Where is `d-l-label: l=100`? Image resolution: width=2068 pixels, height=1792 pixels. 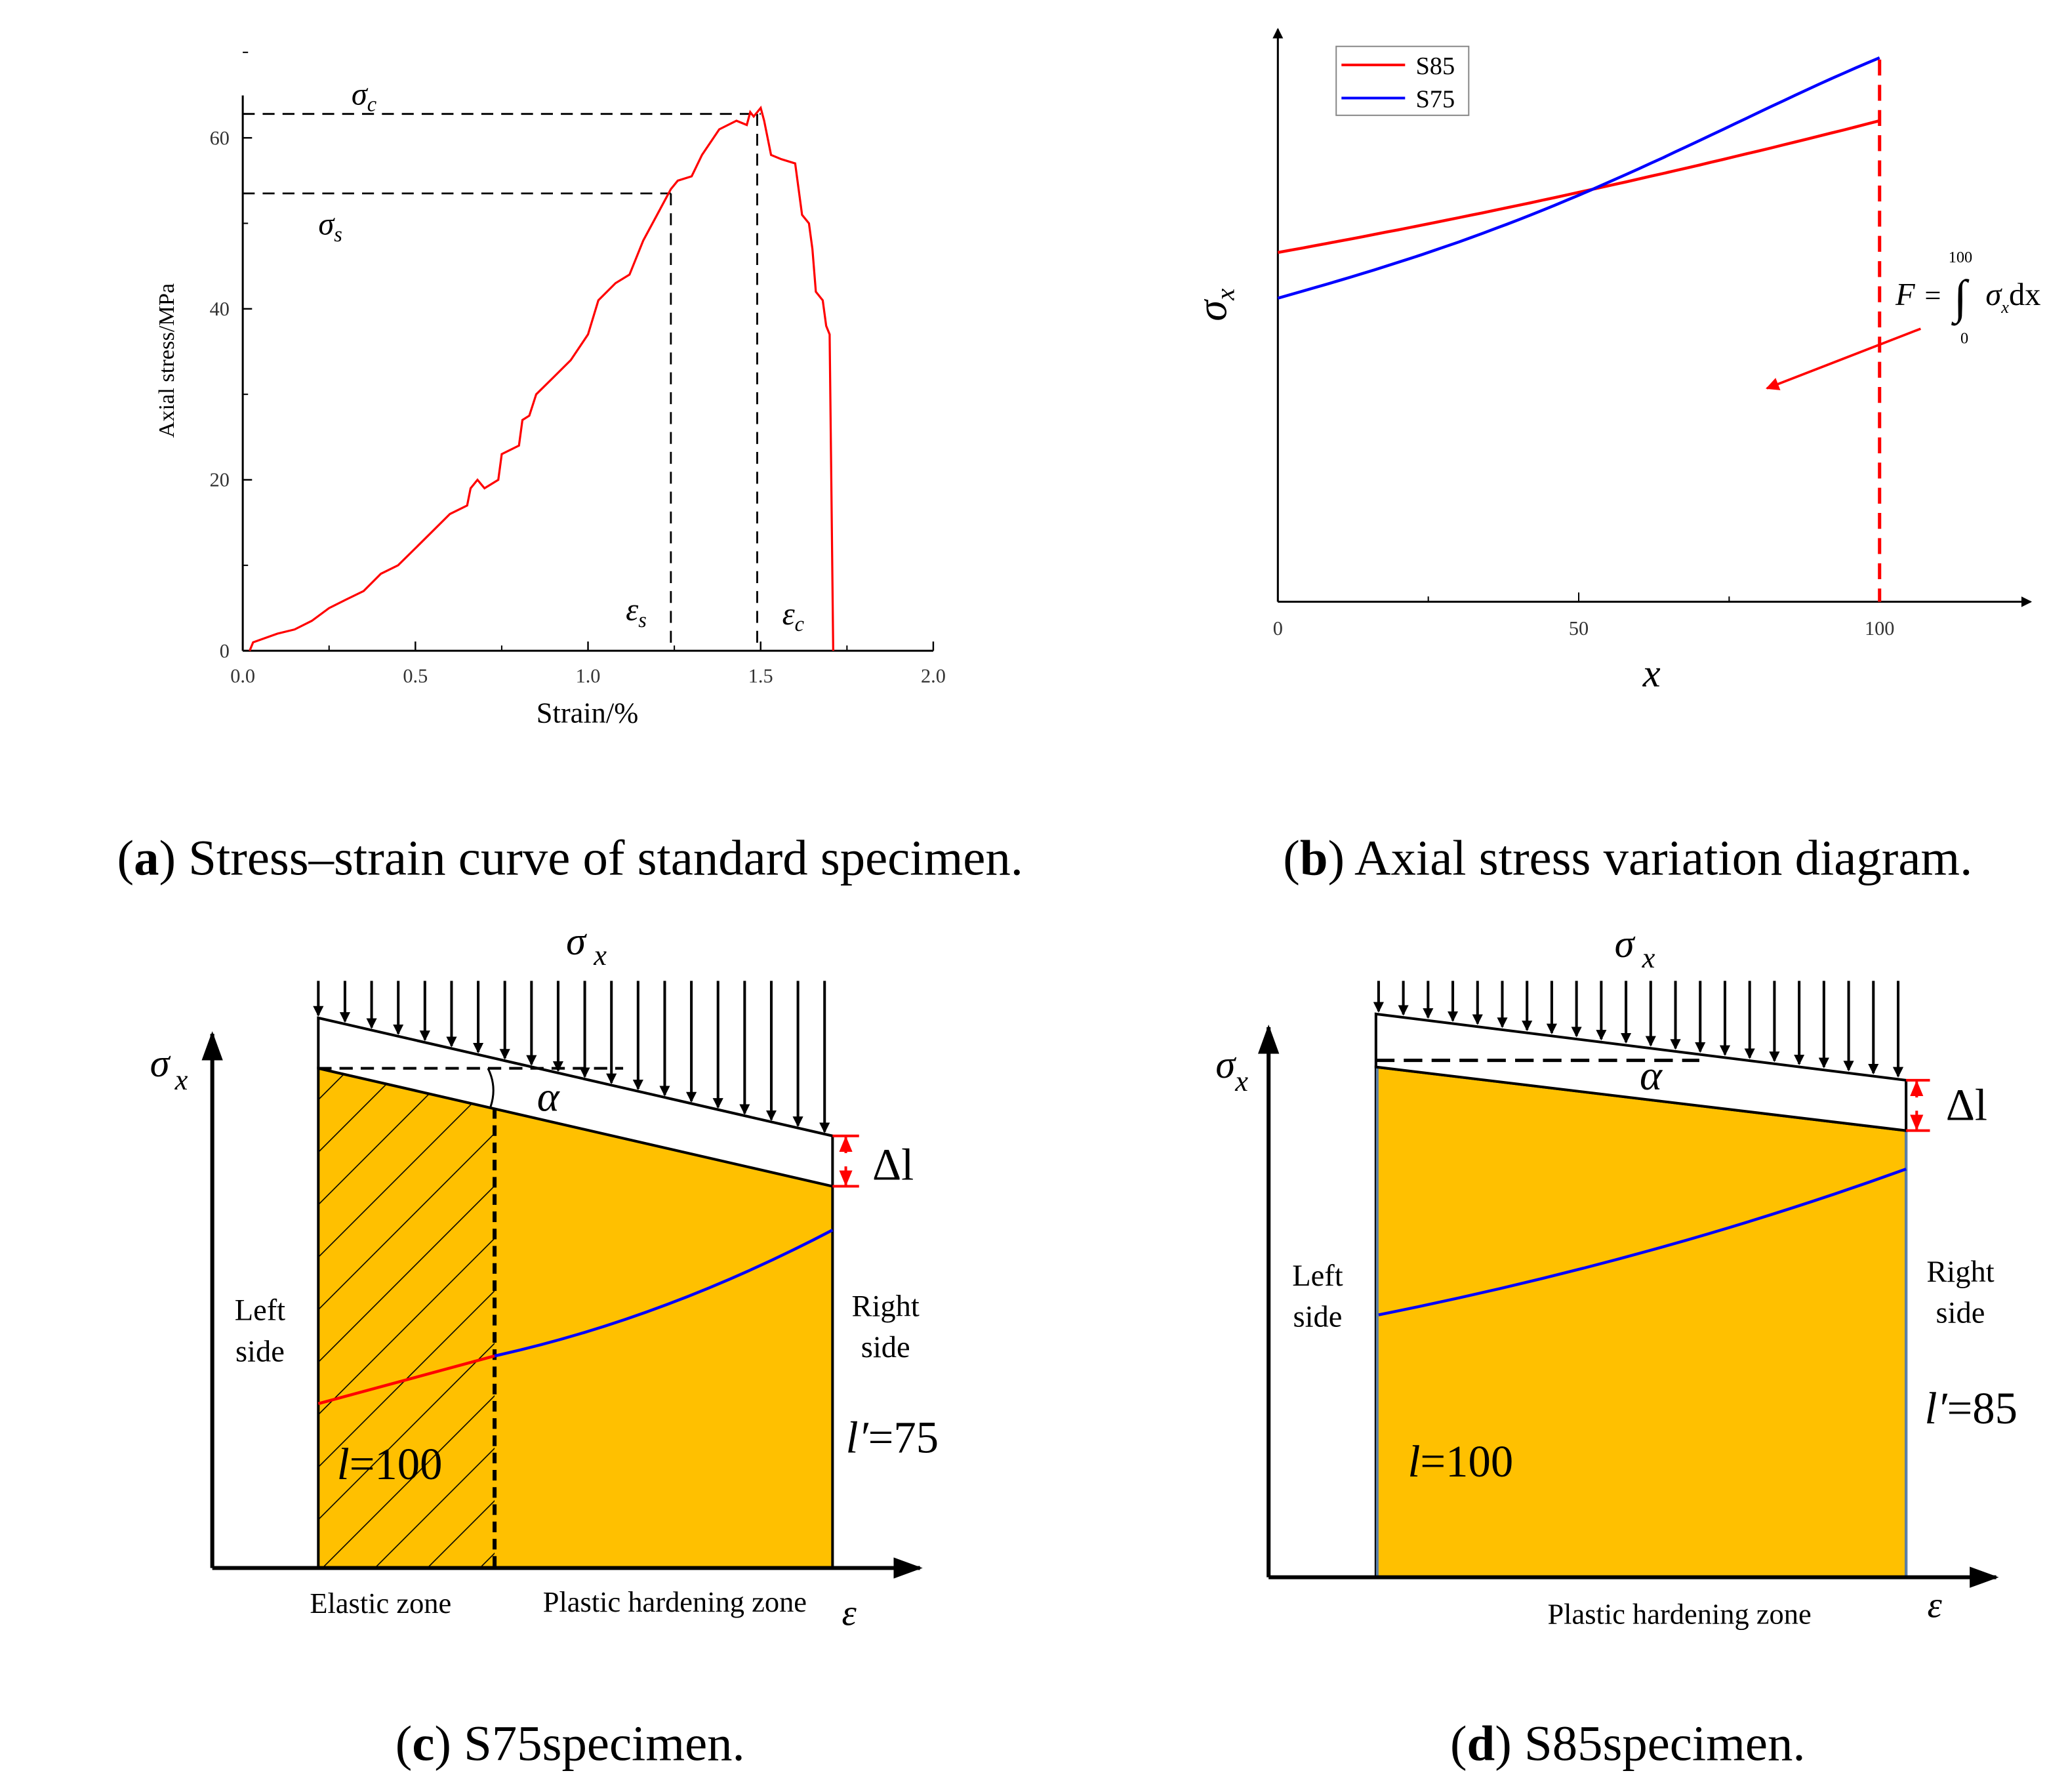 d-l-label: l=100 is located at coordinates (1460, 1461).